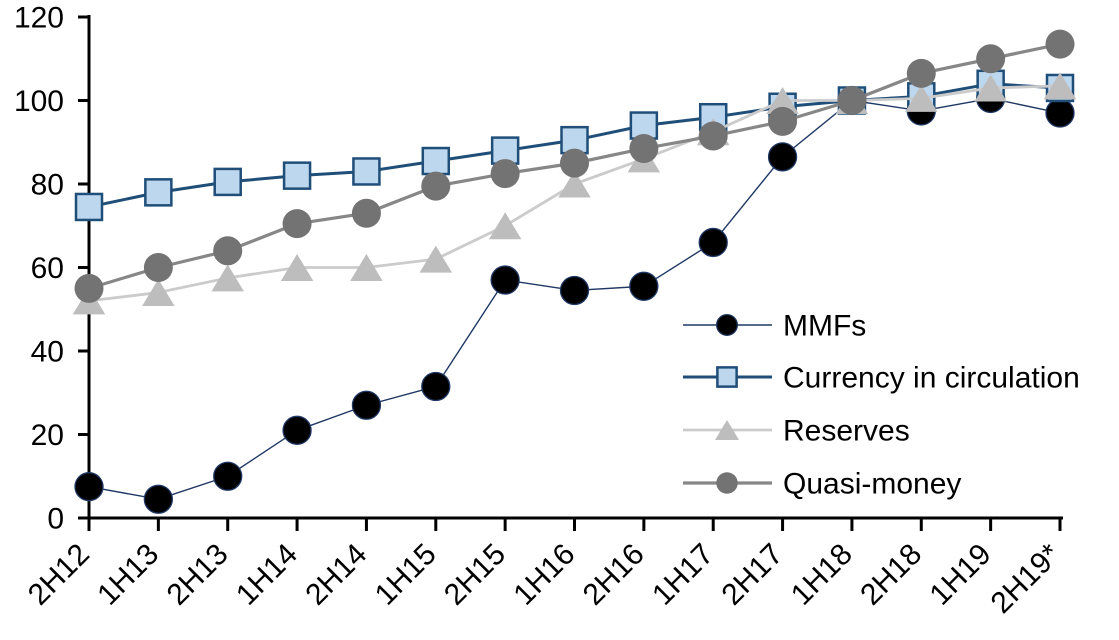 The height and width of the screenshot is (640, 1119). What do you see at coordinates (727, 430) in the screenshot?
I see `reserves-legend-marker` at bounding box center [727, 430].